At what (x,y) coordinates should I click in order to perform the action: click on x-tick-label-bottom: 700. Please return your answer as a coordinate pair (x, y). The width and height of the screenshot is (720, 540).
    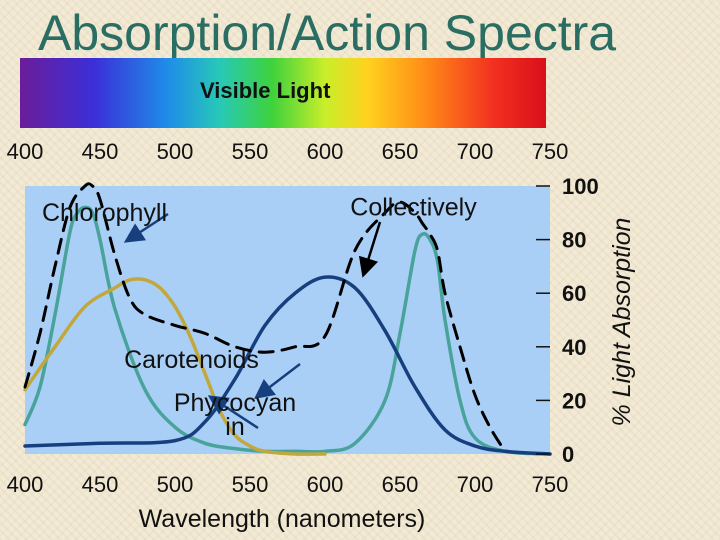
    Looking at the image, I should click on (475, 484).